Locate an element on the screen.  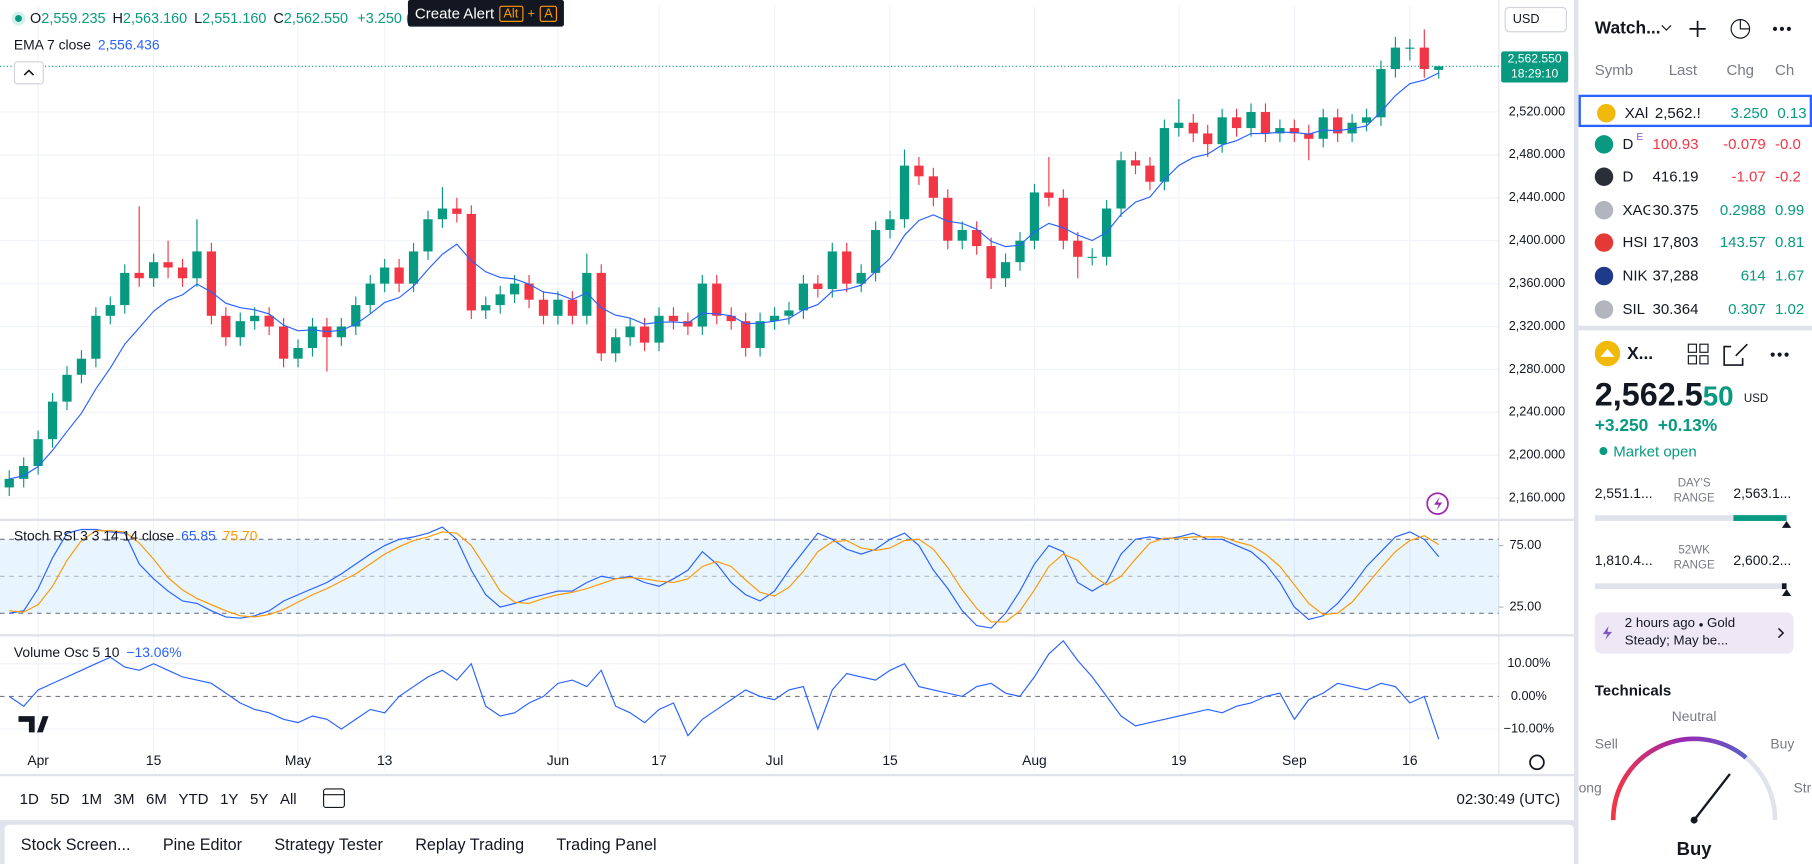
column-header: Chg is located at coordinates (1740, 70).